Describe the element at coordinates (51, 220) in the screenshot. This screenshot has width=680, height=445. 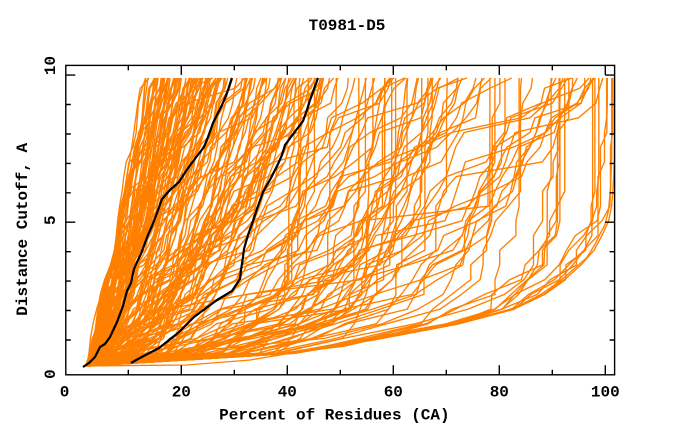
I see `svg-text: 5` at that location.